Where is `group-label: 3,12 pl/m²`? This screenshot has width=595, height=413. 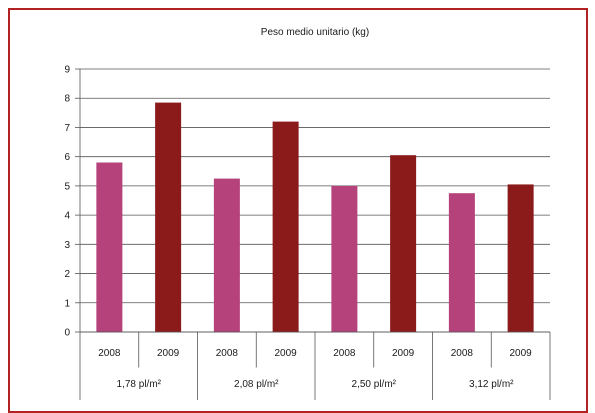
group-label: 3,12 pl/m² is located at coordinates (491, 384).